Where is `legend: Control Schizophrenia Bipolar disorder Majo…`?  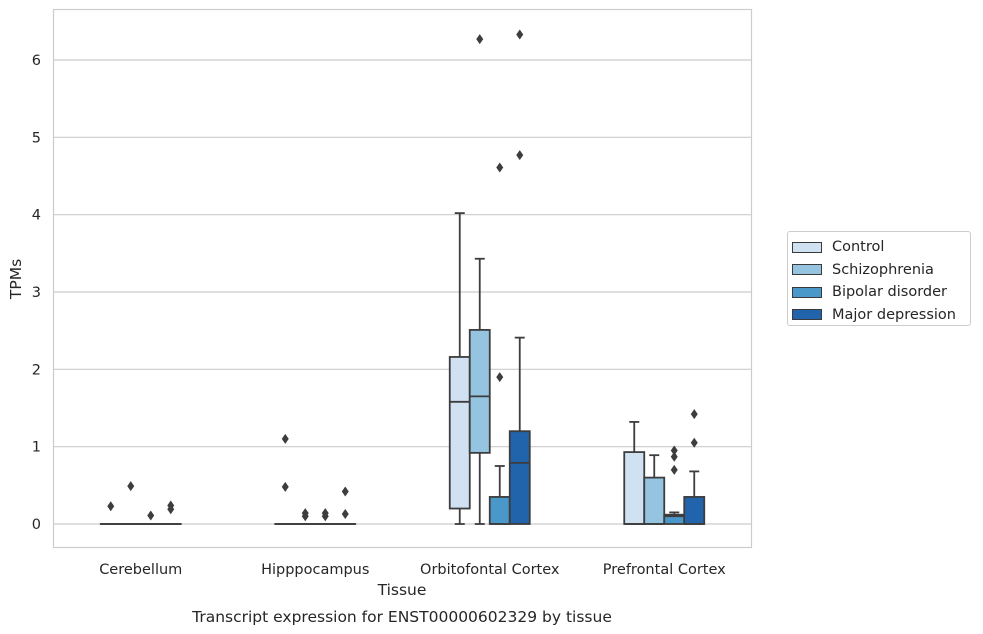 legend: Control Schizophrenia Bipolar disorder Majo… is located at coordinates (879, 278).